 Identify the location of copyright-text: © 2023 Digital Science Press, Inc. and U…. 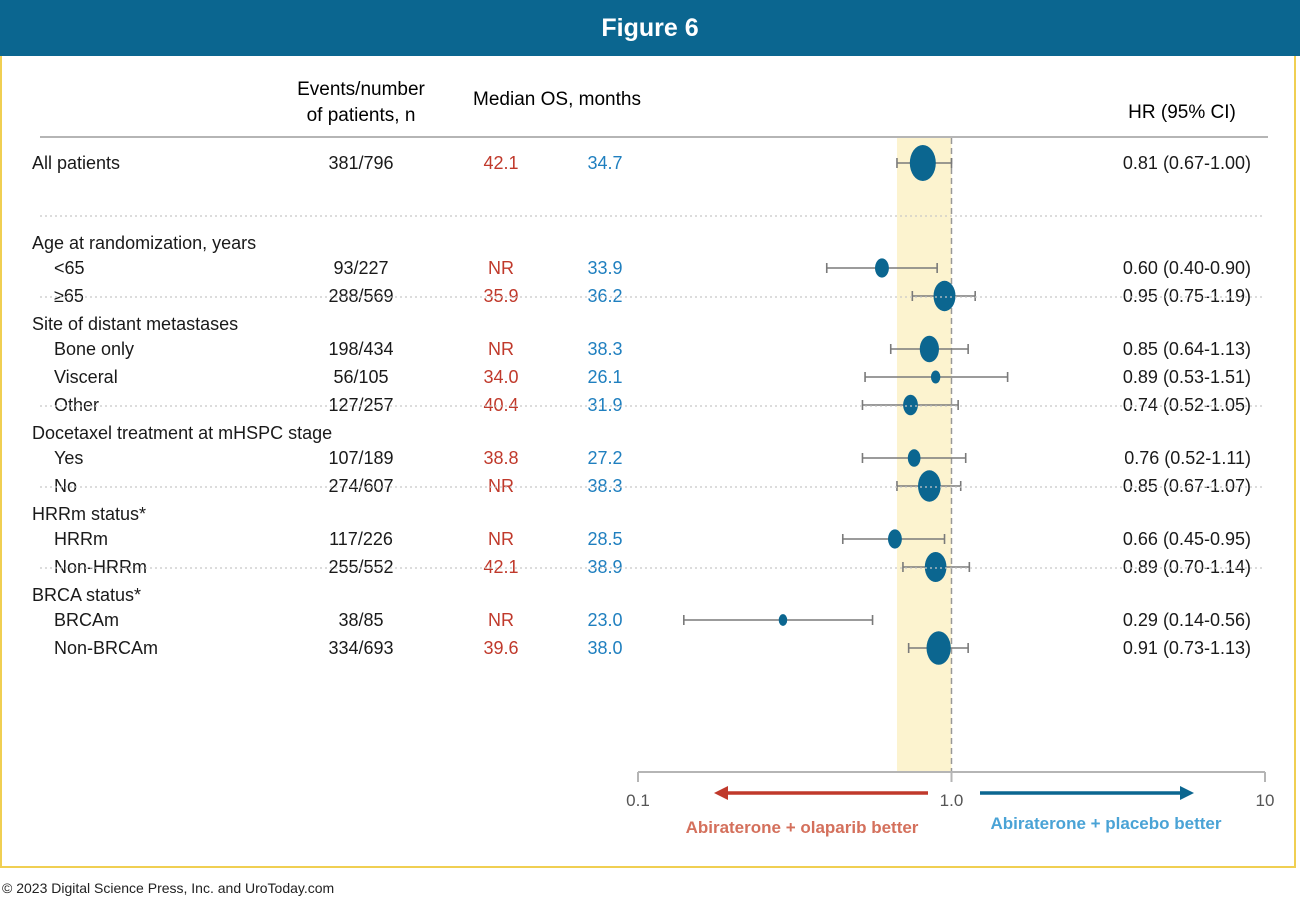
(168, 888).